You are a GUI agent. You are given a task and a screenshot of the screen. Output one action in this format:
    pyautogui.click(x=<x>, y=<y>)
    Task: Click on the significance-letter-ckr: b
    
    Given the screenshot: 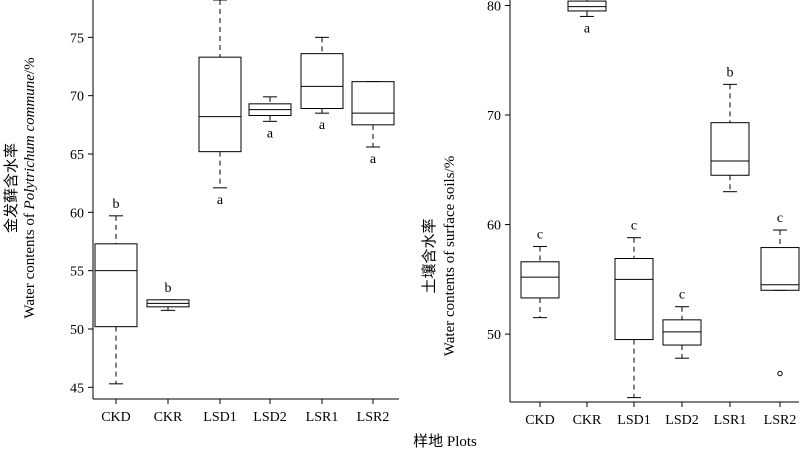 What is the action you would take?
    pyautogui.click(x=168, y=288)
    